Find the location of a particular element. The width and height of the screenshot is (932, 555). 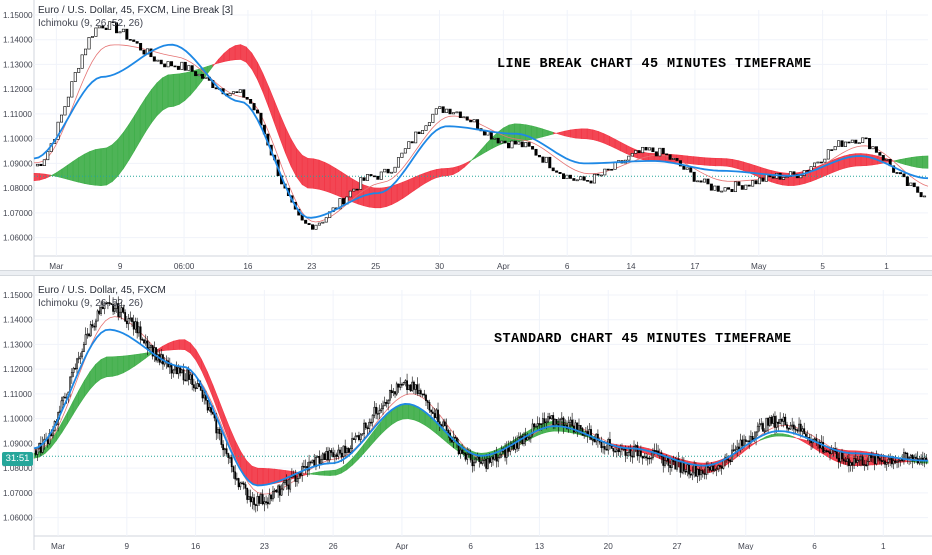

time-tick-label: 16 is located at coordinates (248, 266).